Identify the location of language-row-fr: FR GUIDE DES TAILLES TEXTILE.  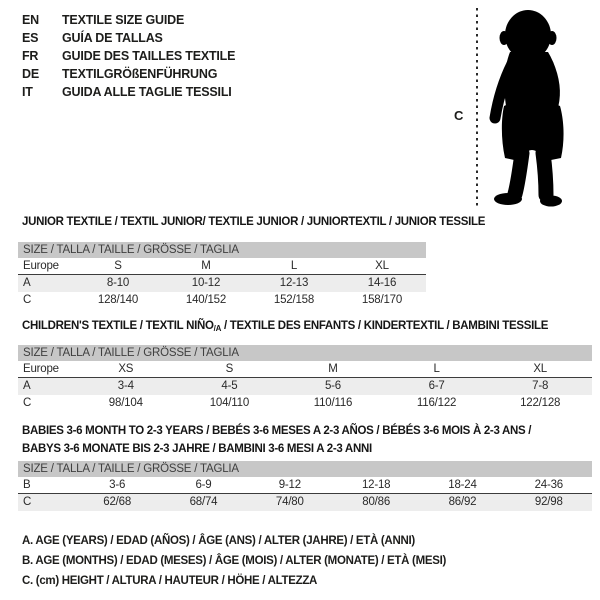
(128, 56).